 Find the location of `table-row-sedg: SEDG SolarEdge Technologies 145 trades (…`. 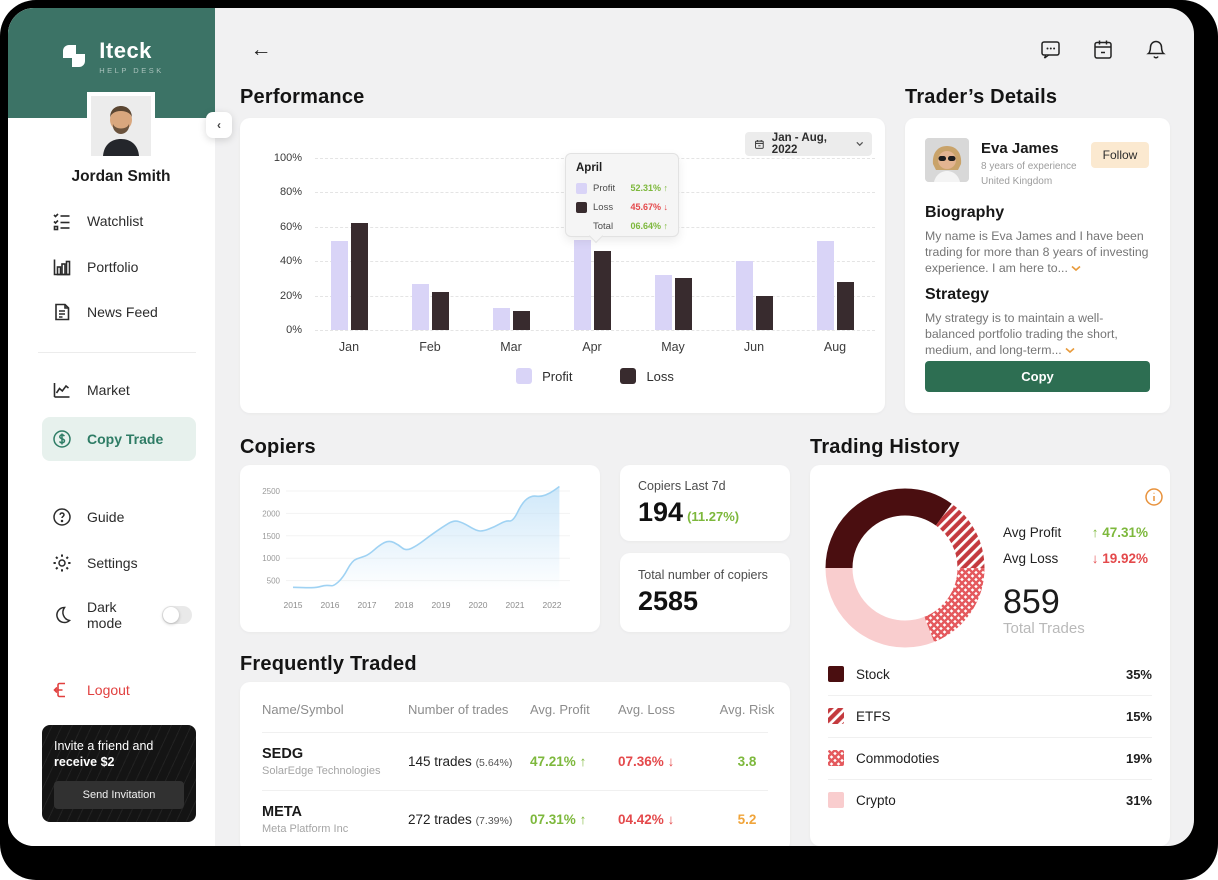

table-row-sedg: SEDG SolarEdge Technologies 145 trades (… is located at coordinates (515, 761).